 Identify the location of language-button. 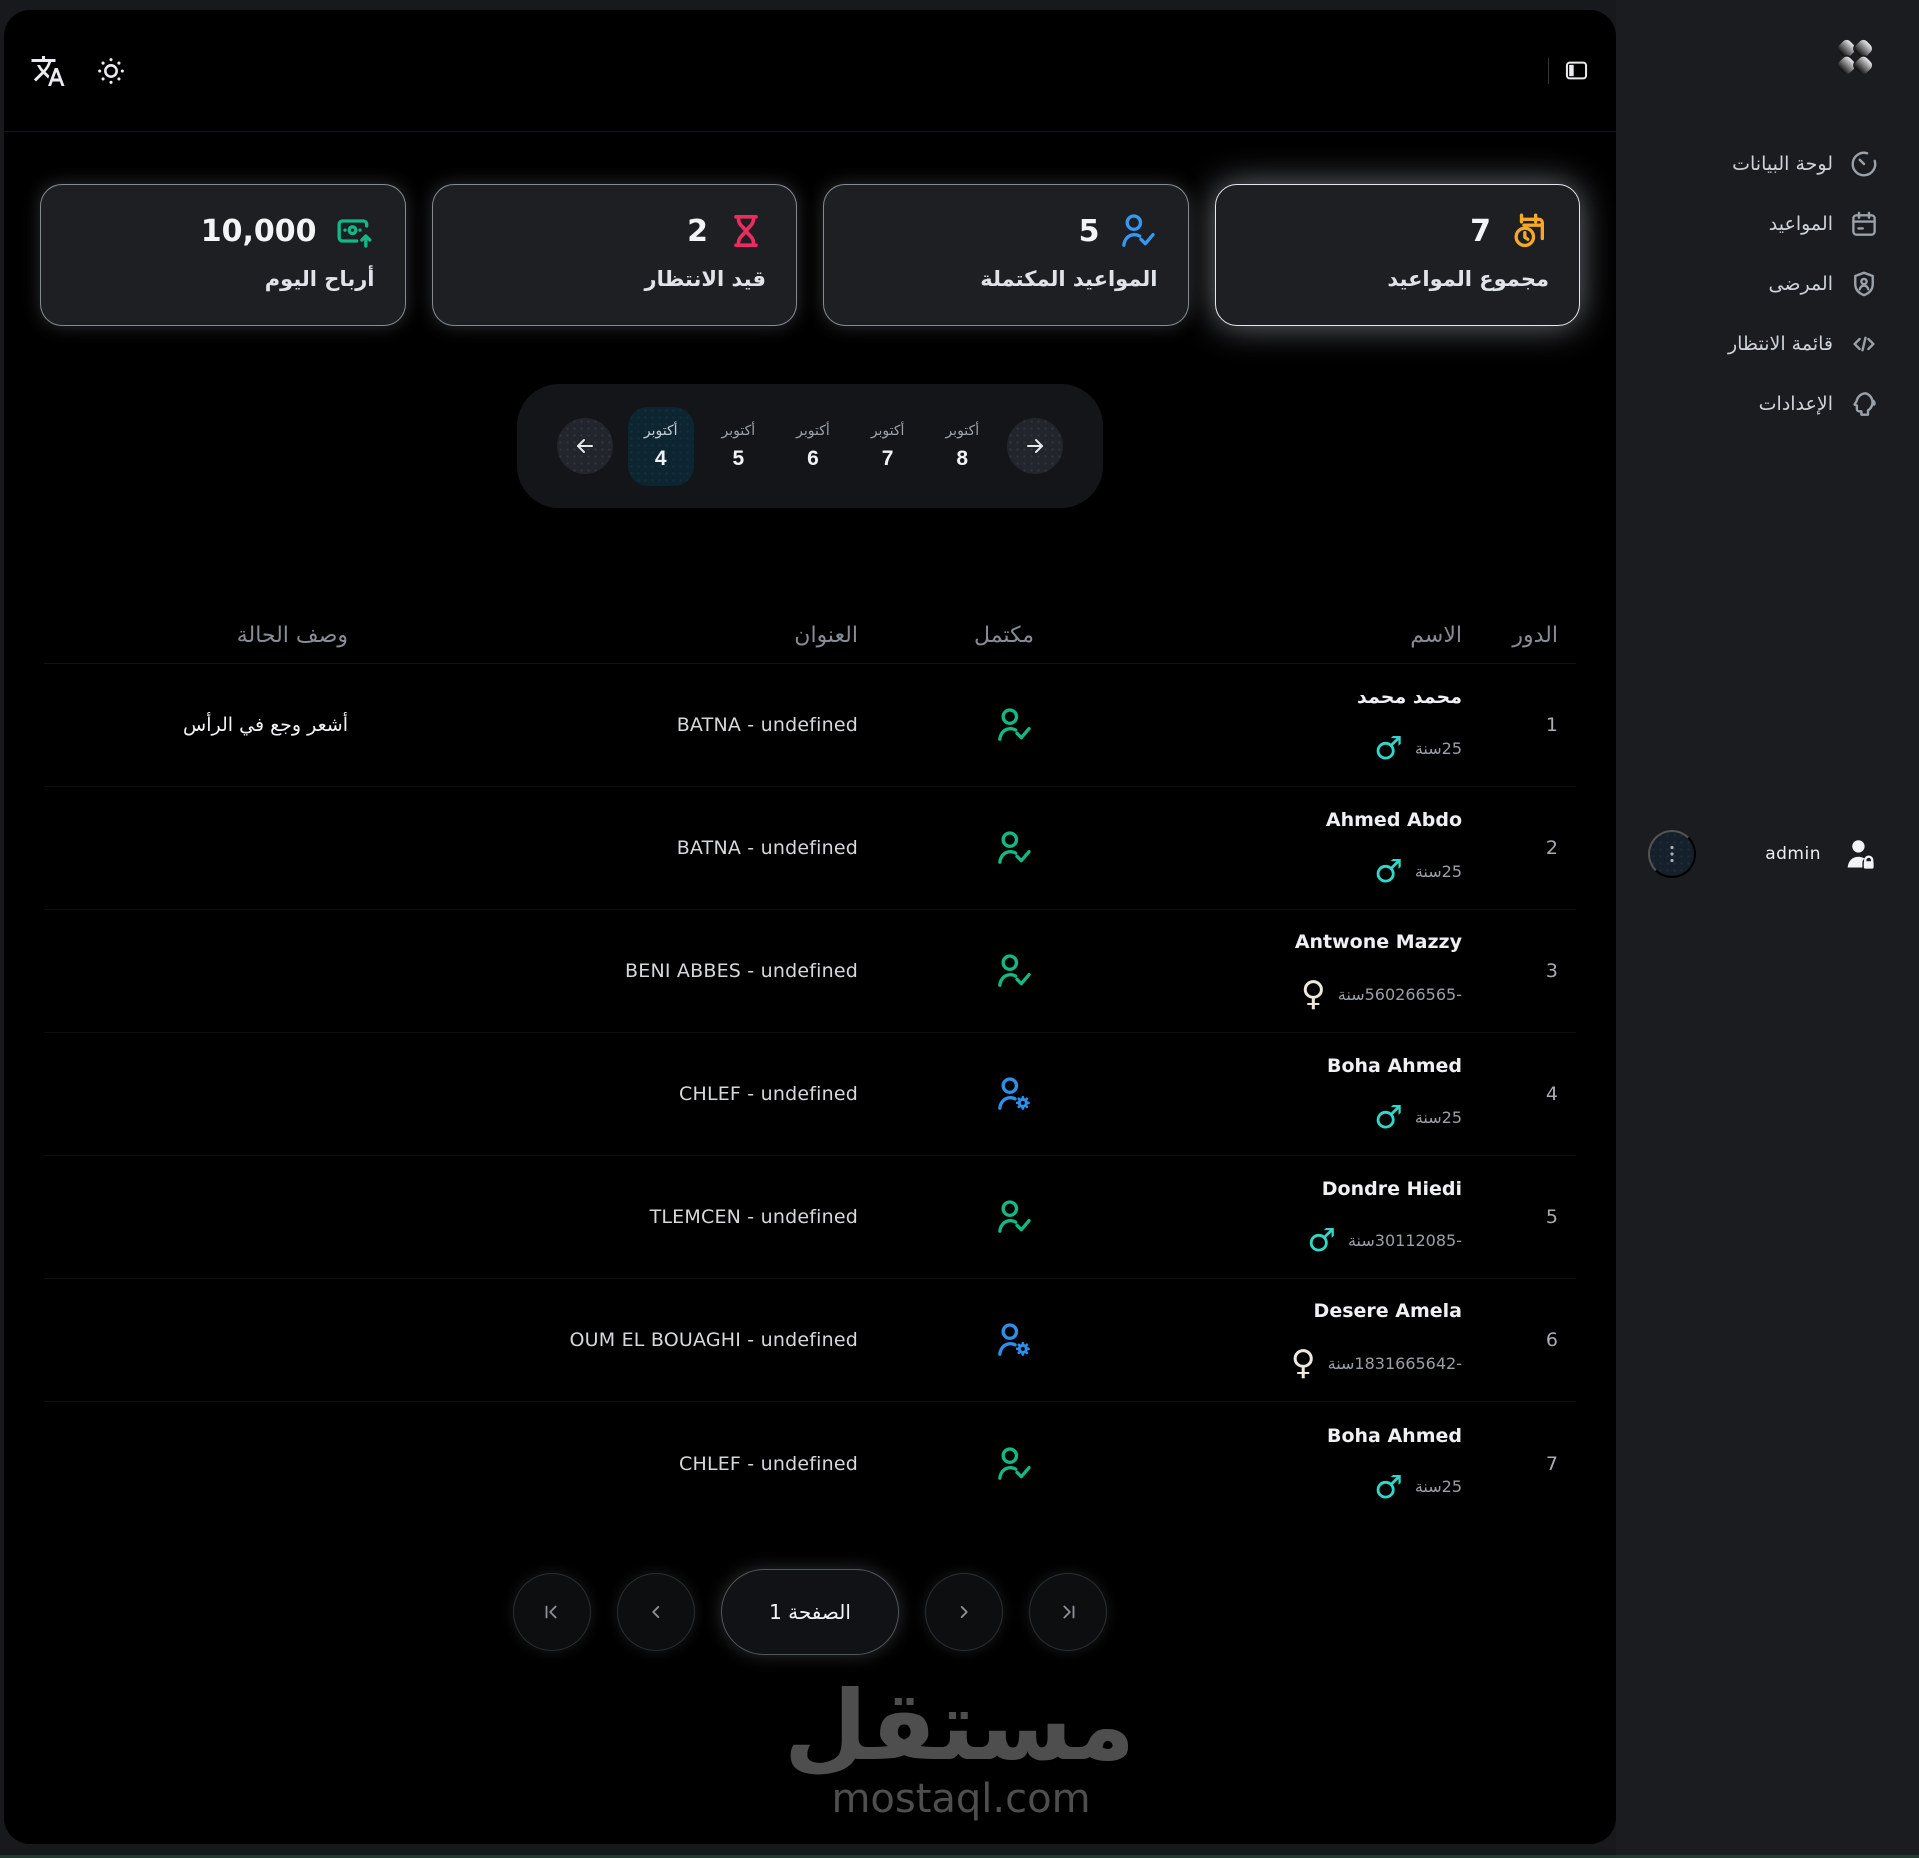
(48, 71).